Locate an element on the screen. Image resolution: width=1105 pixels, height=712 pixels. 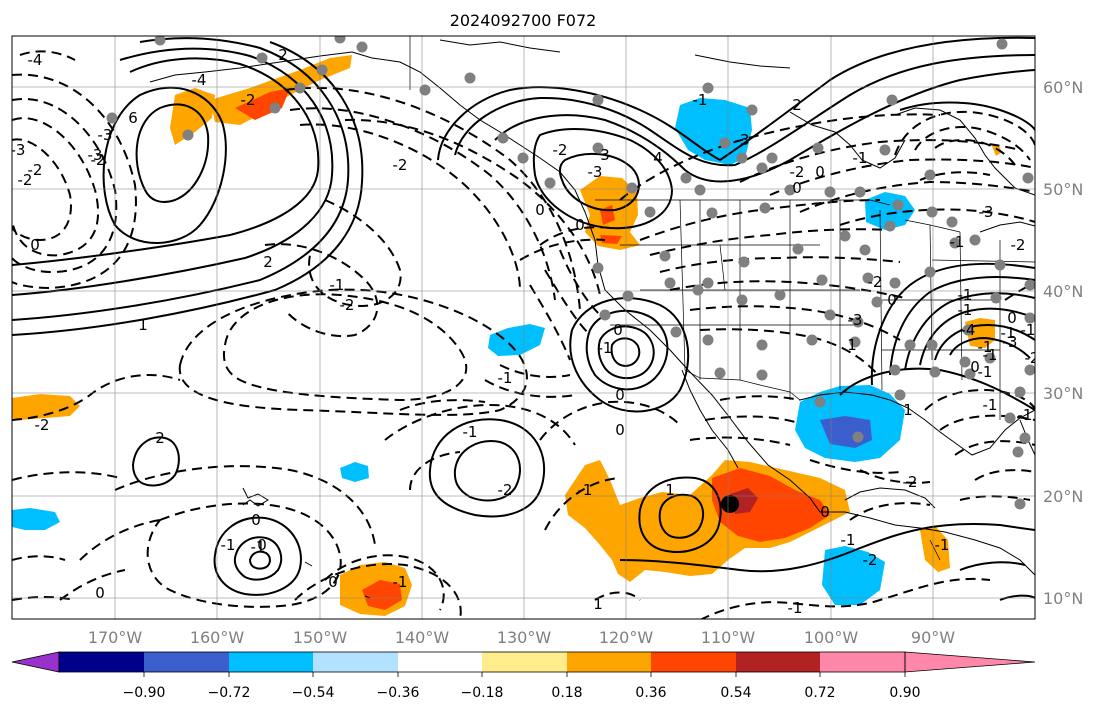
lon-tick-label: 130°W is located at coordinates (524, 637).